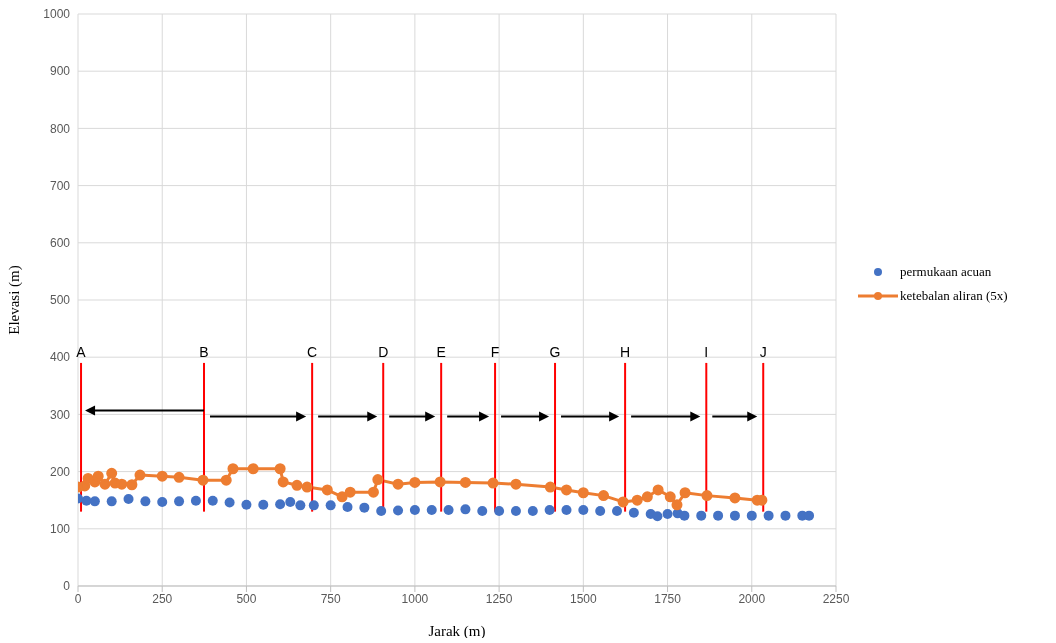 The width and height of the screenshot is (1056, 643). I want to click on y-tick-label: 600, so click(60, 243).